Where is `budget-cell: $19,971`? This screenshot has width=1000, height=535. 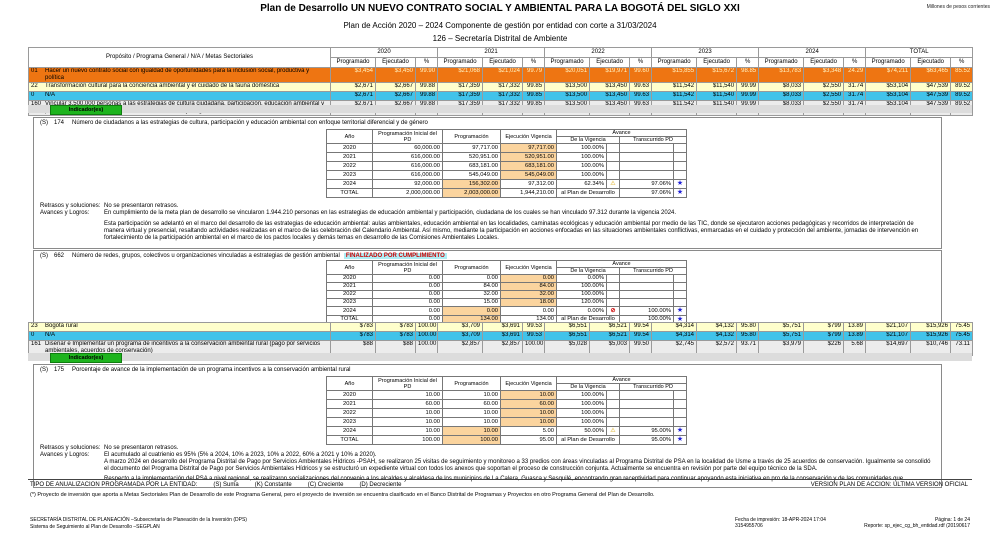
budget-cell: $19,971 is located at coordinates (610, 75).